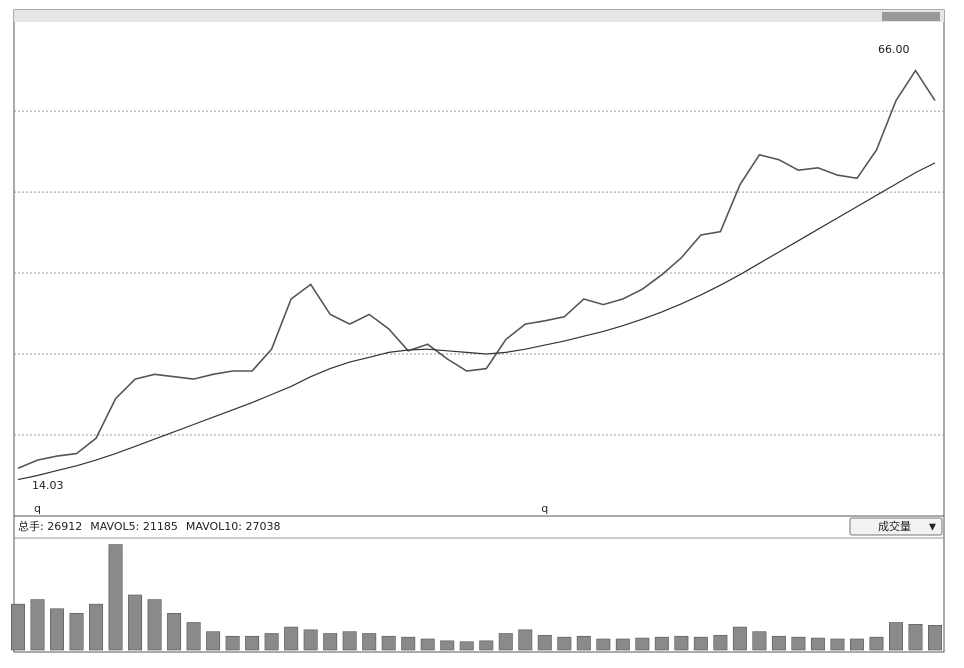  I want to click on volume-header: 总手: 26912, so click(50, 526).